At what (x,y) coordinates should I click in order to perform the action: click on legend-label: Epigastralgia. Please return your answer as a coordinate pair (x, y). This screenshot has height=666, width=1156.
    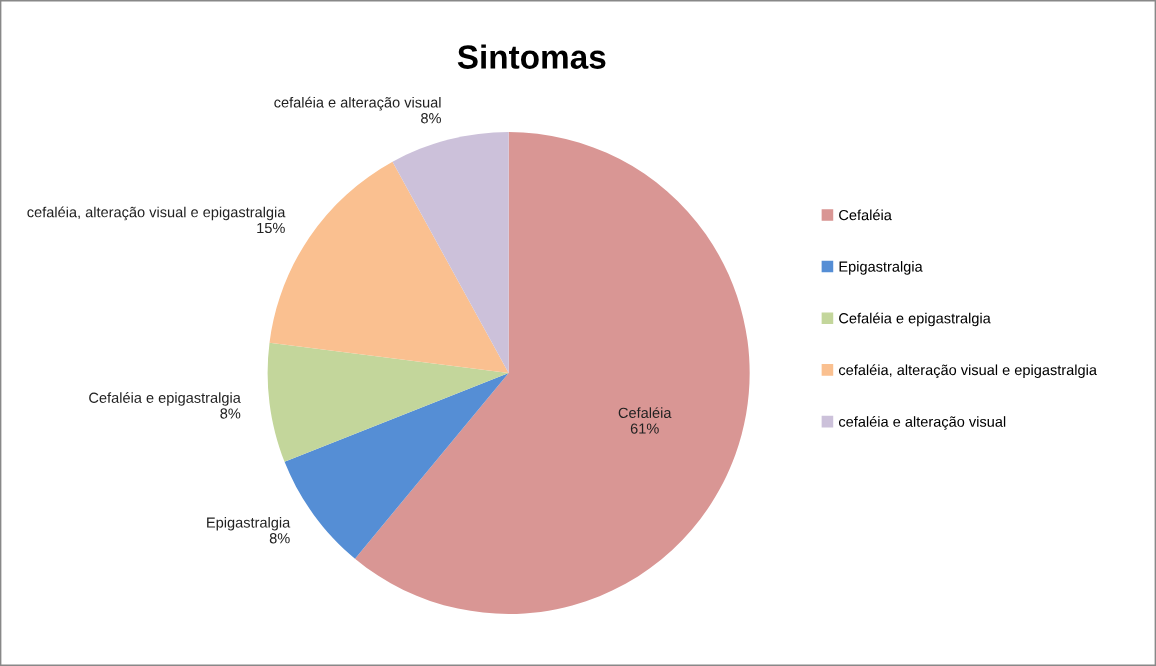
    Looking at the image, I should click on (881, 268).